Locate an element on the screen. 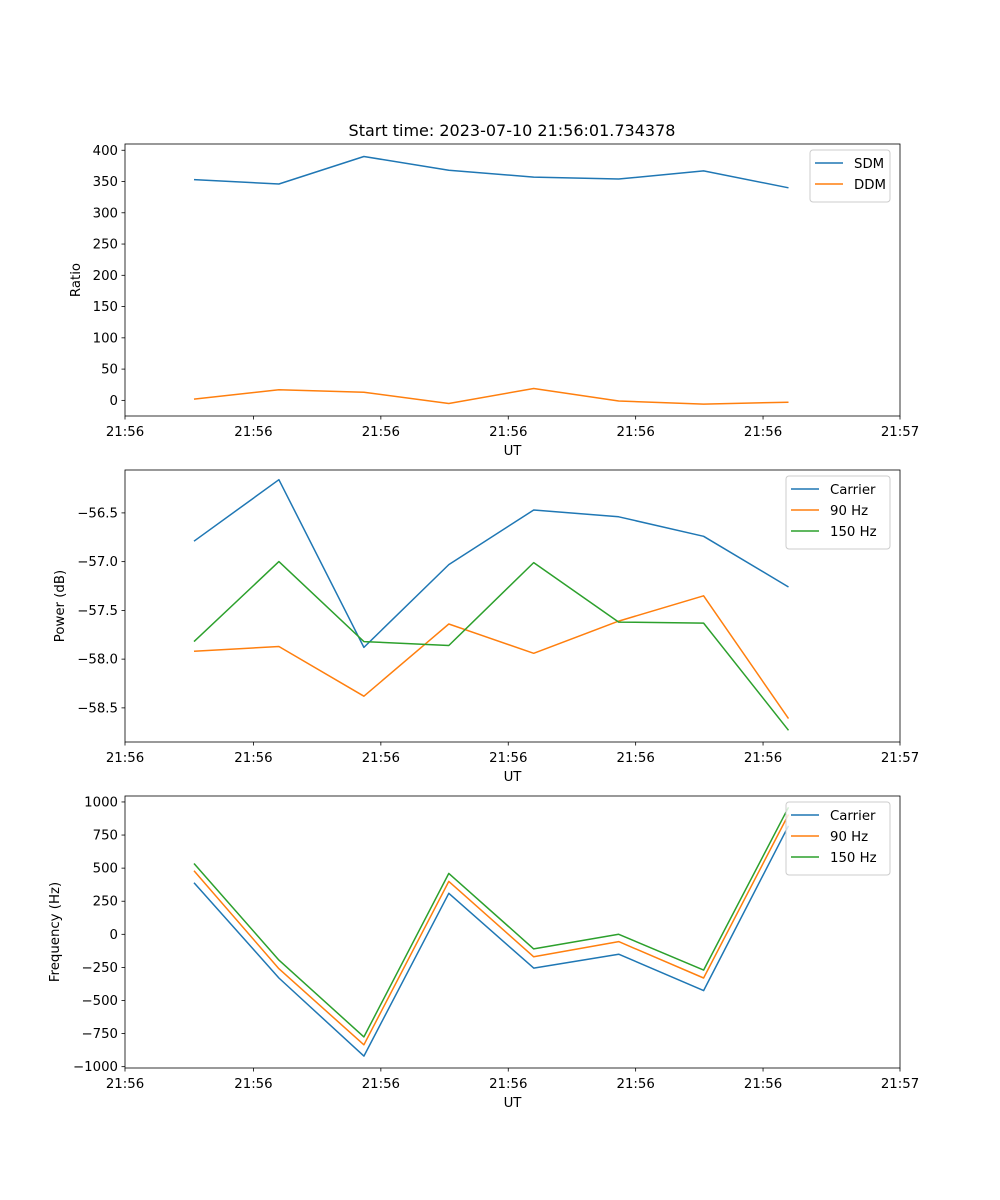 The width and height of the screenshot is (1000, 1200). y-tick-label: 100 is located at coordinates (105, 338).